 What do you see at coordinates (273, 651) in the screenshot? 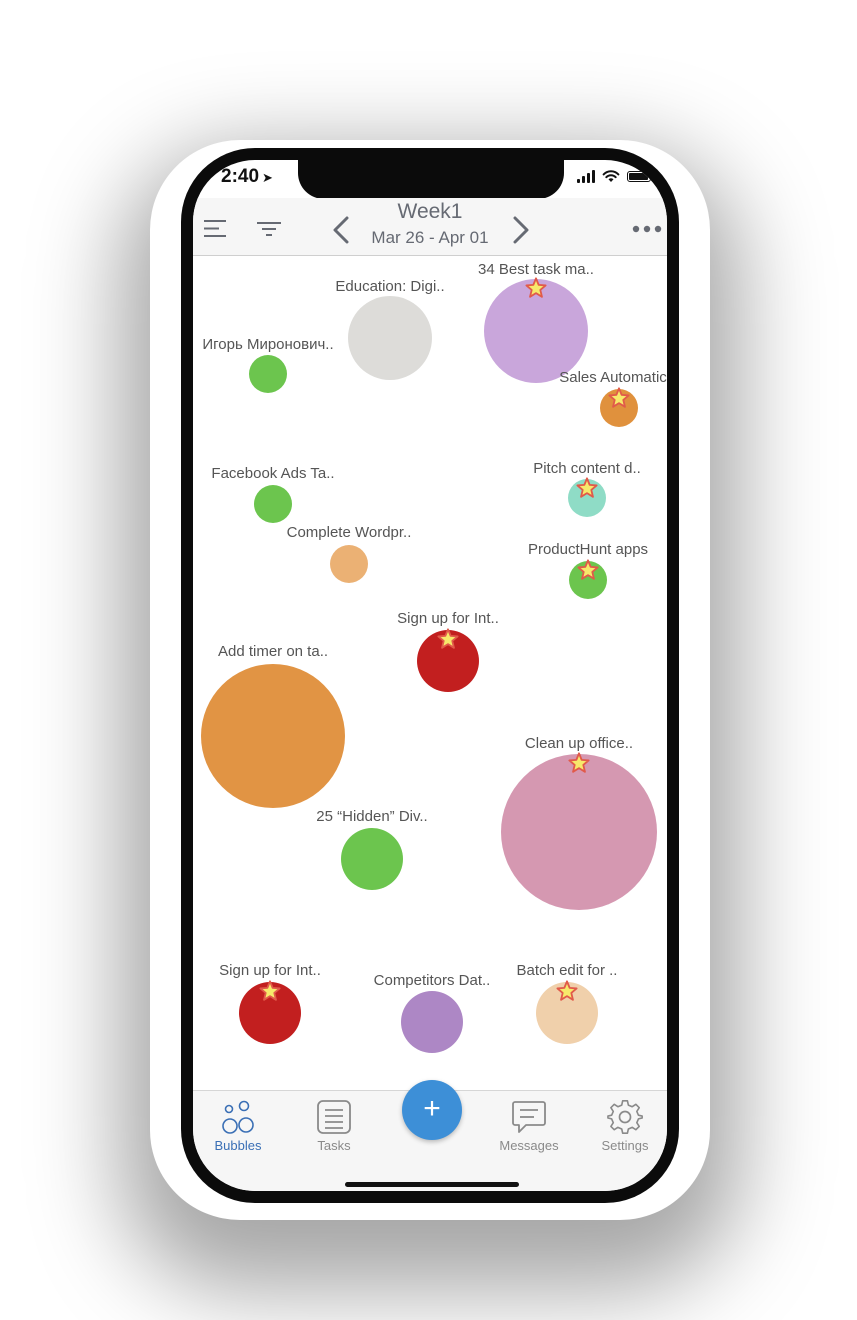
I see `bubble-label: Add timer on ta..` at bounding box center [273, 651].